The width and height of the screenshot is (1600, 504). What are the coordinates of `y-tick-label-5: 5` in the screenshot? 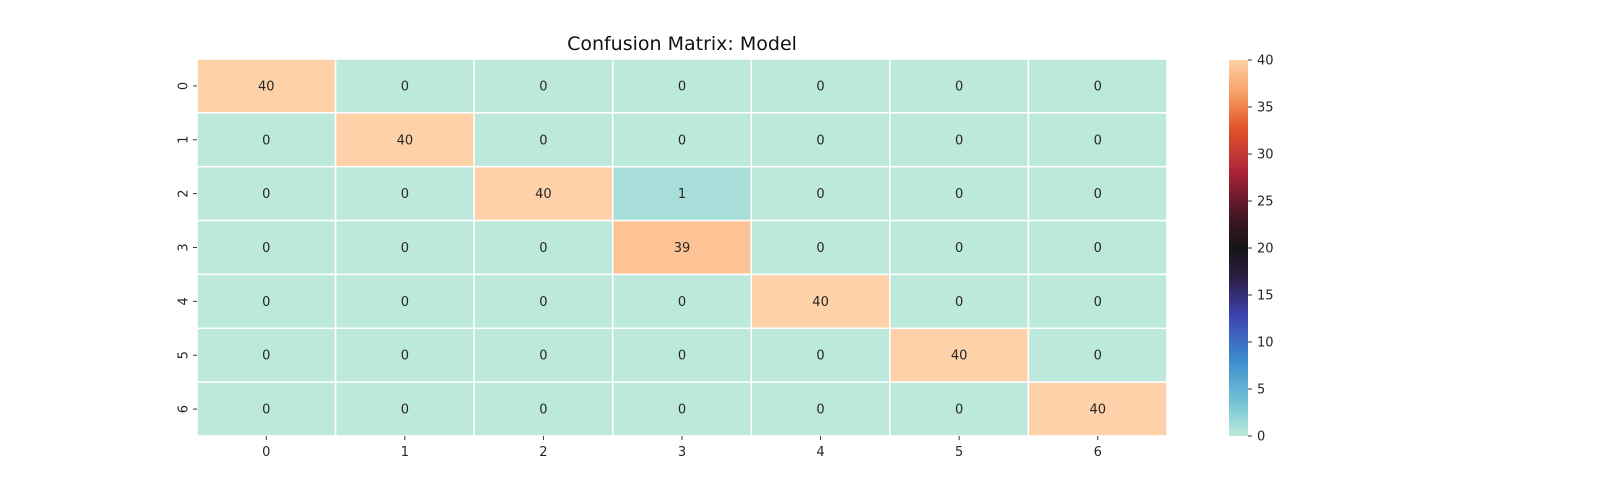 It's located at (184, 355).